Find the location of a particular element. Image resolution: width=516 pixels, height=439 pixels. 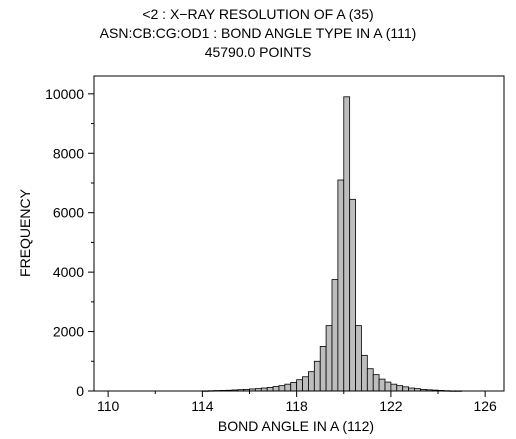

y-tick-label: 10000 is located at coordinates (64, 94).